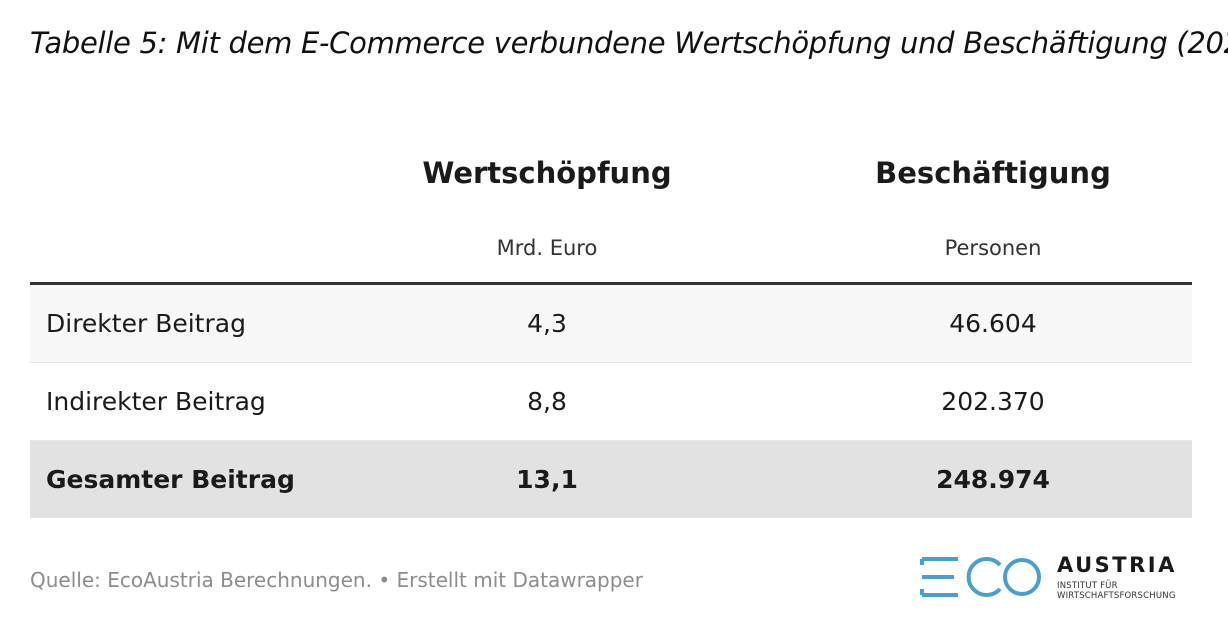 Image resolution: width=1228 pixels, height=633 pixels. What do you see at coordinates (547, 479) in the screenshot?
I see `cell-wertschoepfung: 13,1` at bounding box center [547, 479].